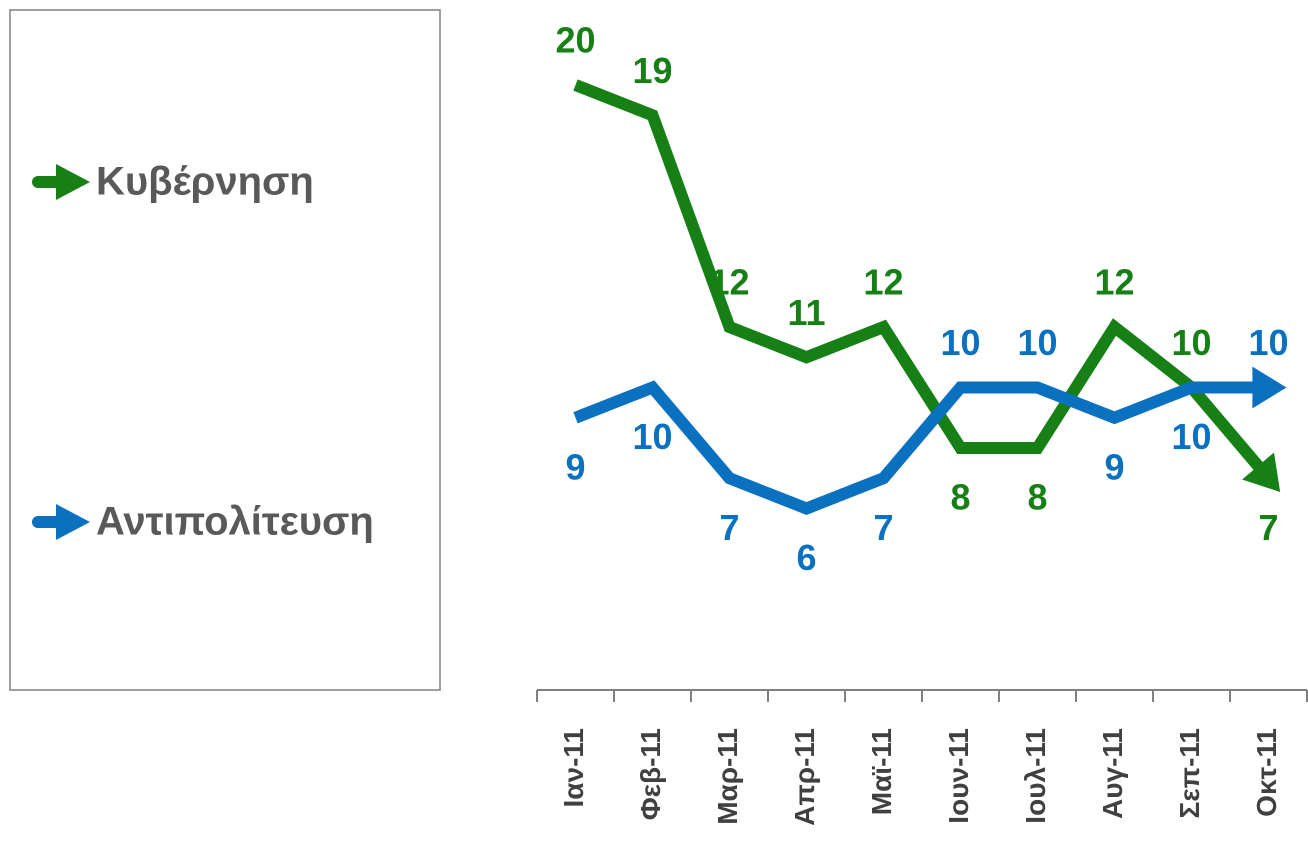 This screenshot has width=1308, height=848. I want to click on x-tick-label: Αυγ-11, so click(1112, 773).